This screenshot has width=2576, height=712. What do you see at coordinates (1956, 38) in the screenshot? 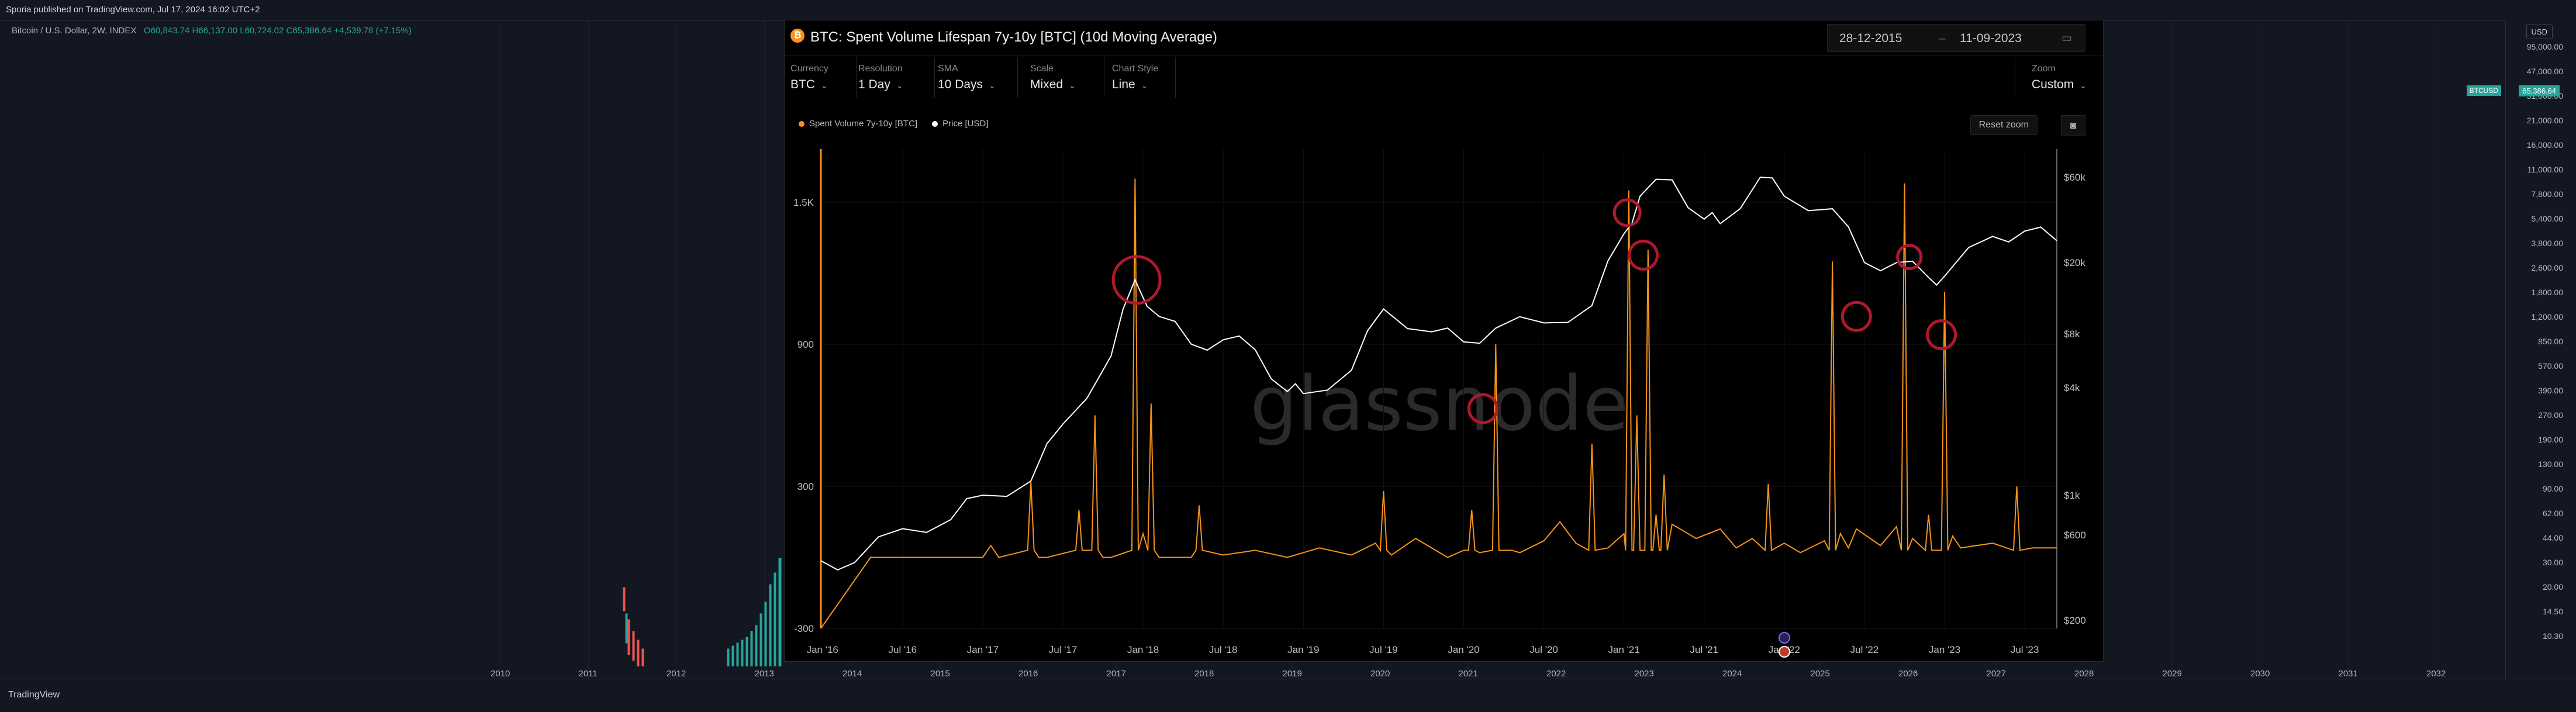
I see `date-range-picker: 28-12-2015 – 11-09-2023 ▭` at bounding box center [1956, 38].